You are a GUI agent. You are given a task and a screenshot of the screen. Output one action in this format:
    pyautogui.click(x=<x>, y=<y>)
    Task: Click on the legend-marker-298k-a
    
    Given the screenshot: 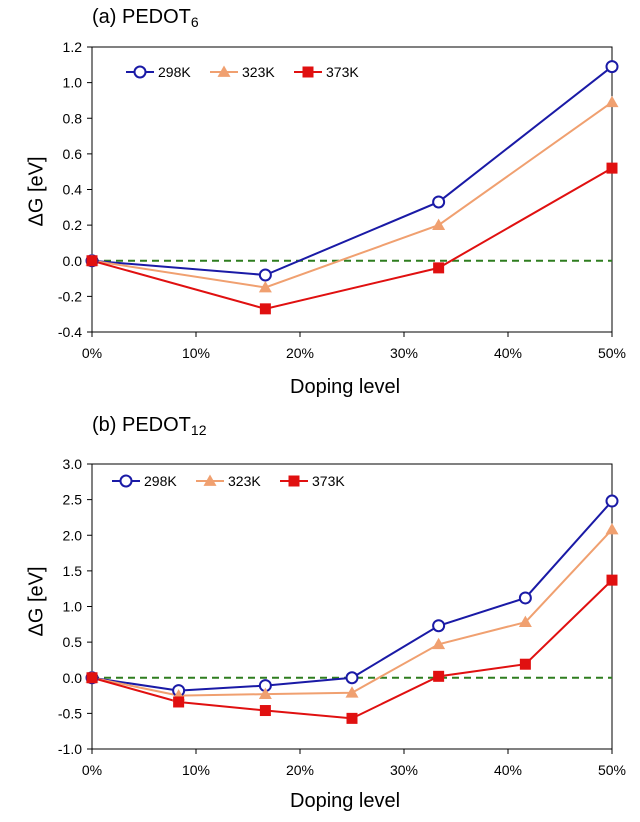 What is the action you would take?
    pyautogui.click(x=140, y=72)
    